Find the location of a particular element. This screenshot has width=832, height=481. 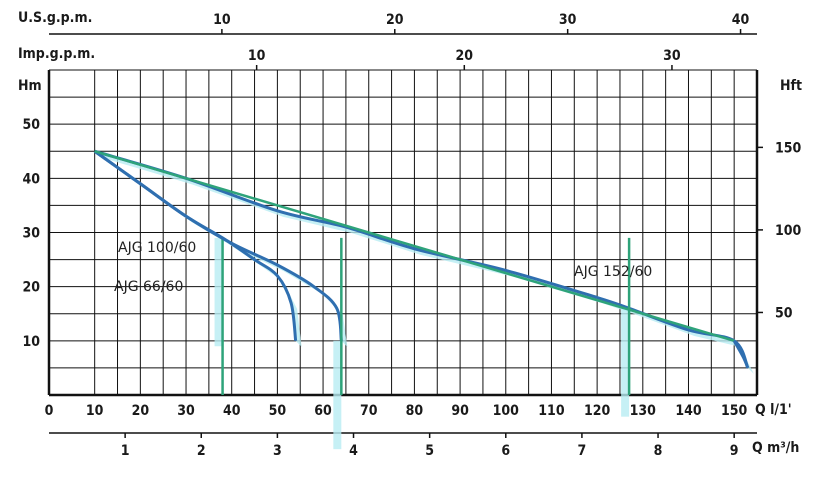

hm-tick-label: 40 is located at coordinates (31, 179).